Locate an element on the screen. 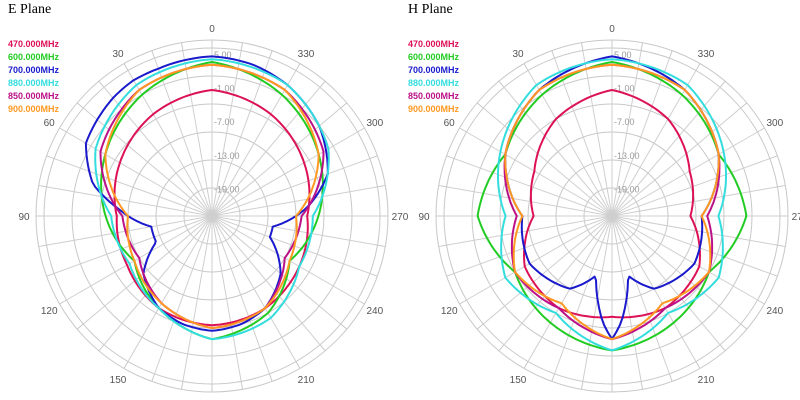 The width and height of the screenshot is (800, 400). angle-label: 270 is located at coordinates (796, 217).